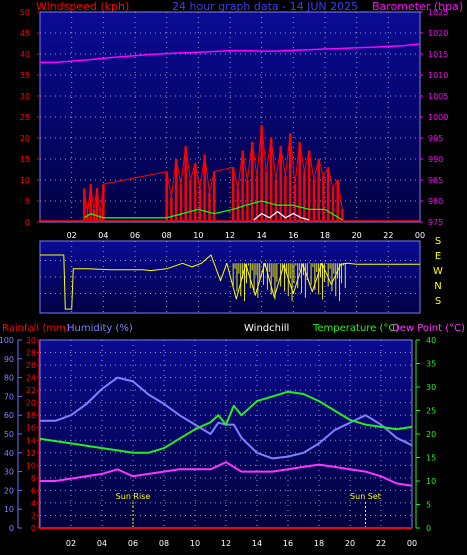 The width and height of the screenshot is (467, 555). I want to click on humidity-tick-label: 60, so click(9, 415).